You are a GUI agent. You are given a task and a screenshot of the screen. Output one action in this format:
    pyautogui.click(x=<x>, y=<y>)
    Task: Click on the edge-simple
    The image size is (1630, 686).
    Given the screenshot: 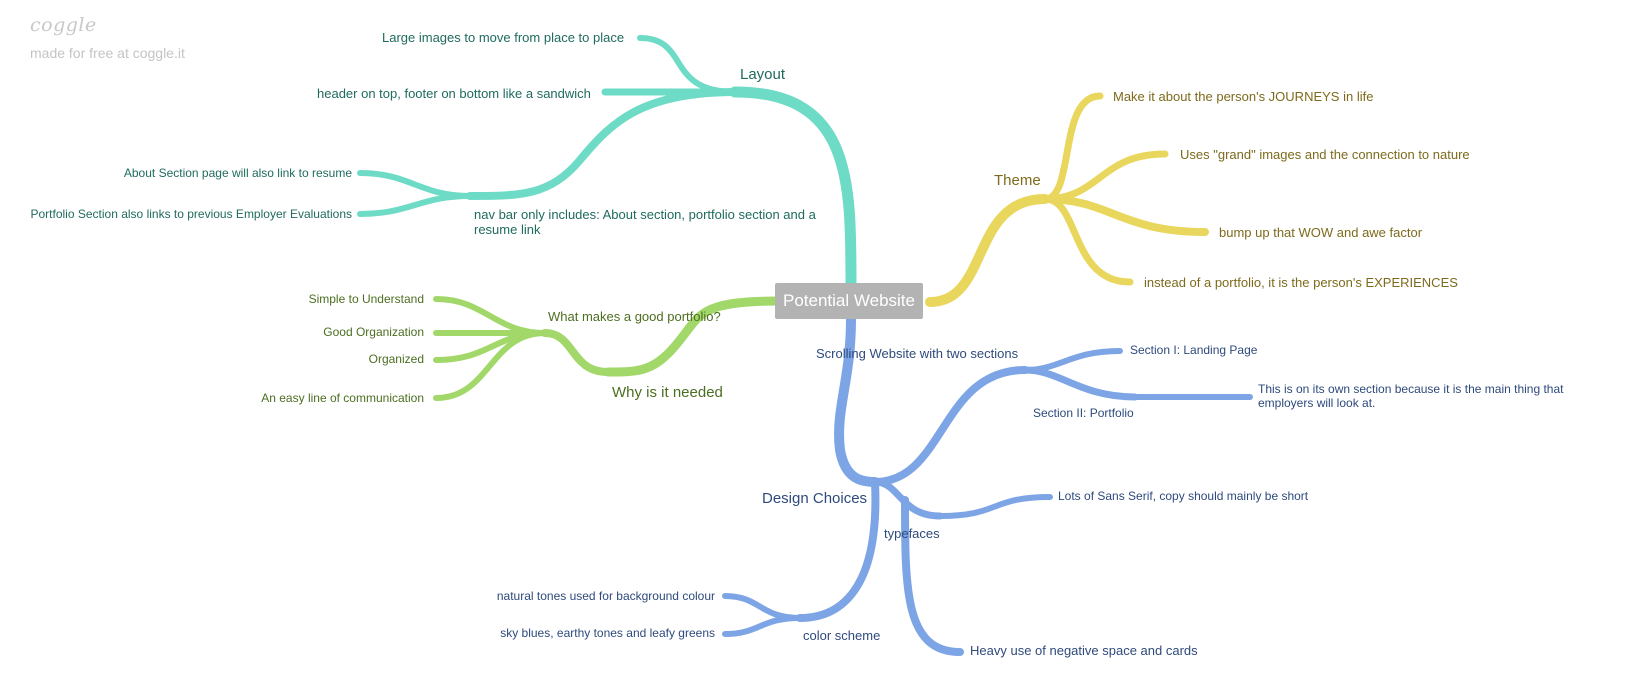 What is the action you would take?
    pyautogui.click(x=490, y=316)
    